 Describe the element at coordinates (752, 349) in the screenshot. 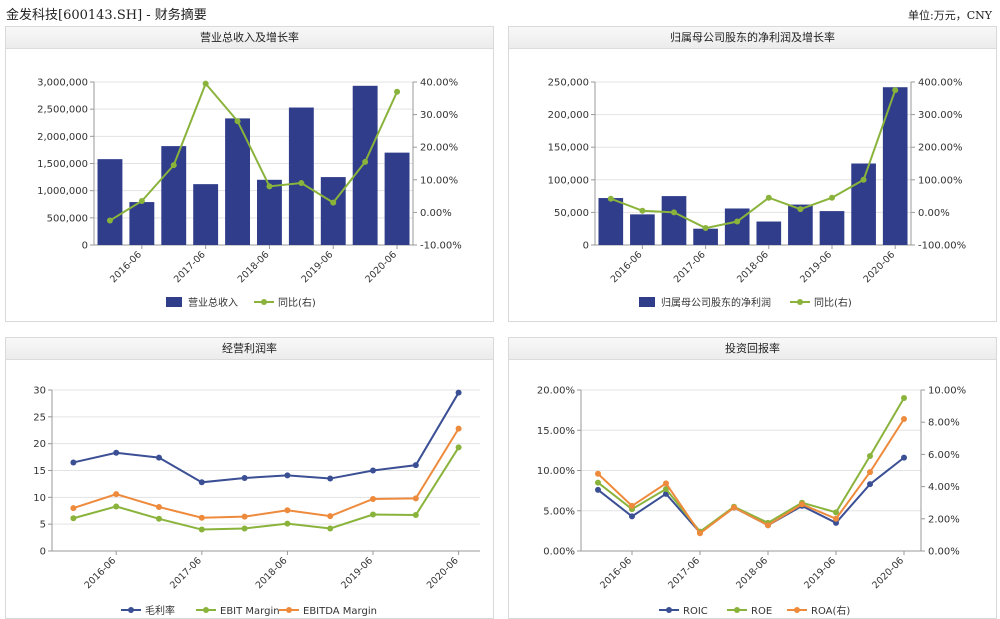

I see `returns-chart-title: 投资回报率` at that location.